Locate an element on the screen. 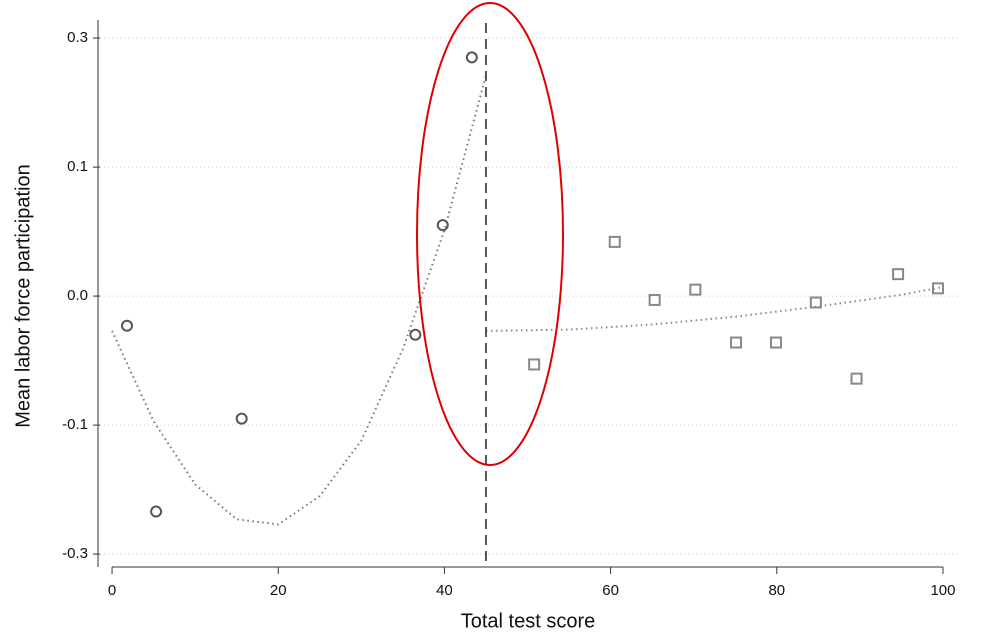  x-tick-label: 100 is located at coordinates (942, 590).